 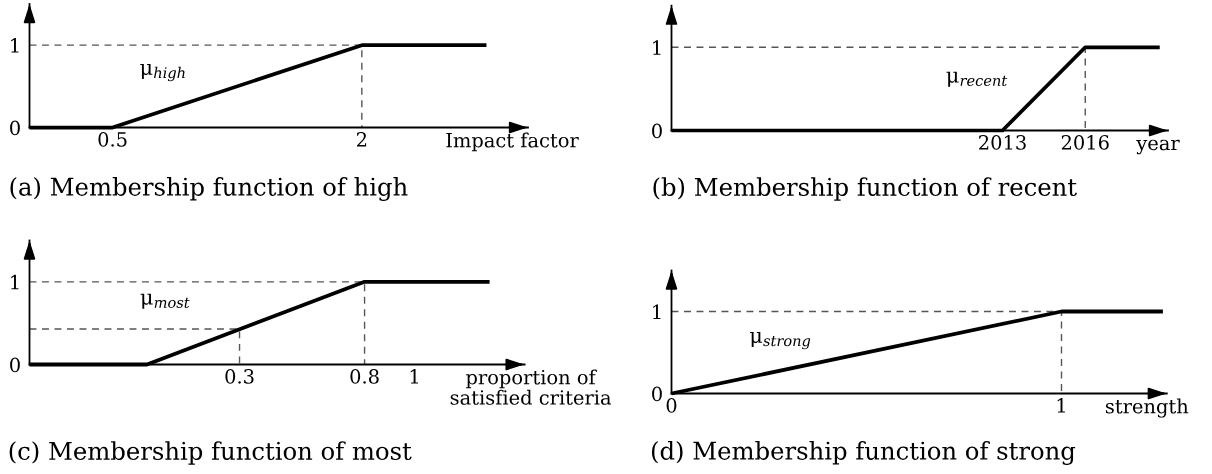 I want to click on annotation: μ$_{recent}$, so click(x=977, y=79).